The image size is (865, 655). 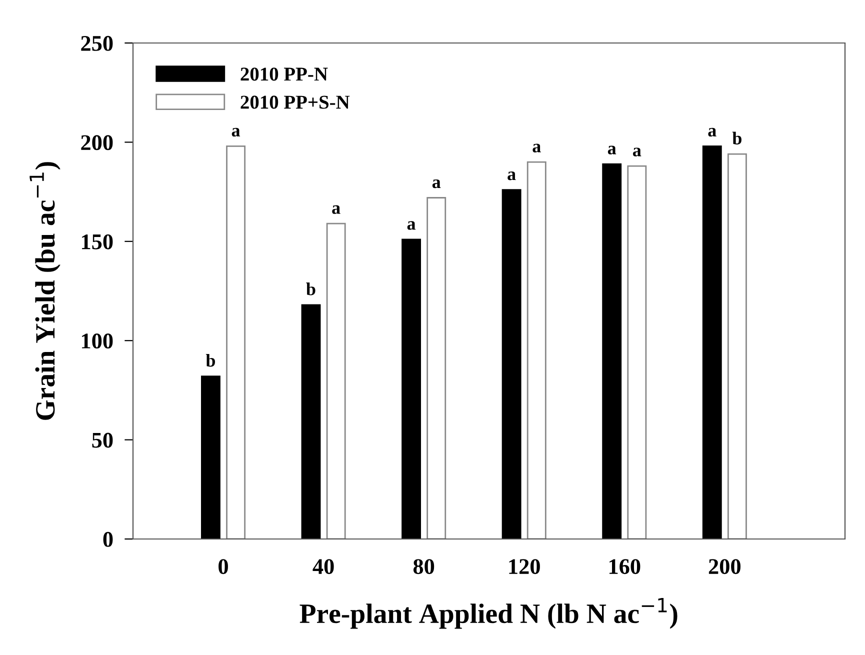 What do you see at coordinates (423, 566) in the screenshot?
I see `x-tick-label: 80` at bounding box center [423, 566].